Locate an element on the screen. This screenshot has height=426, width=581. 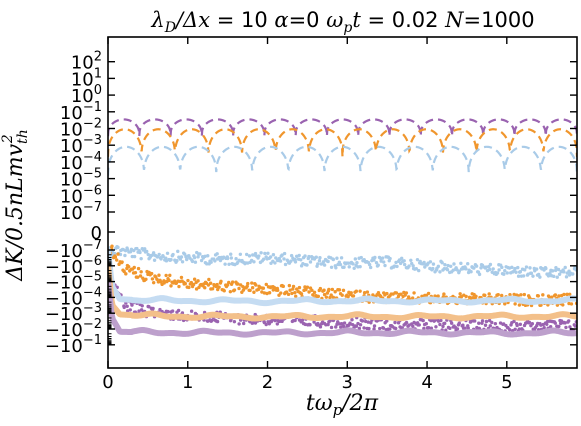
y-axis-label: ΔK/0.5nLmvth2 is located at coordinates (15, 205).